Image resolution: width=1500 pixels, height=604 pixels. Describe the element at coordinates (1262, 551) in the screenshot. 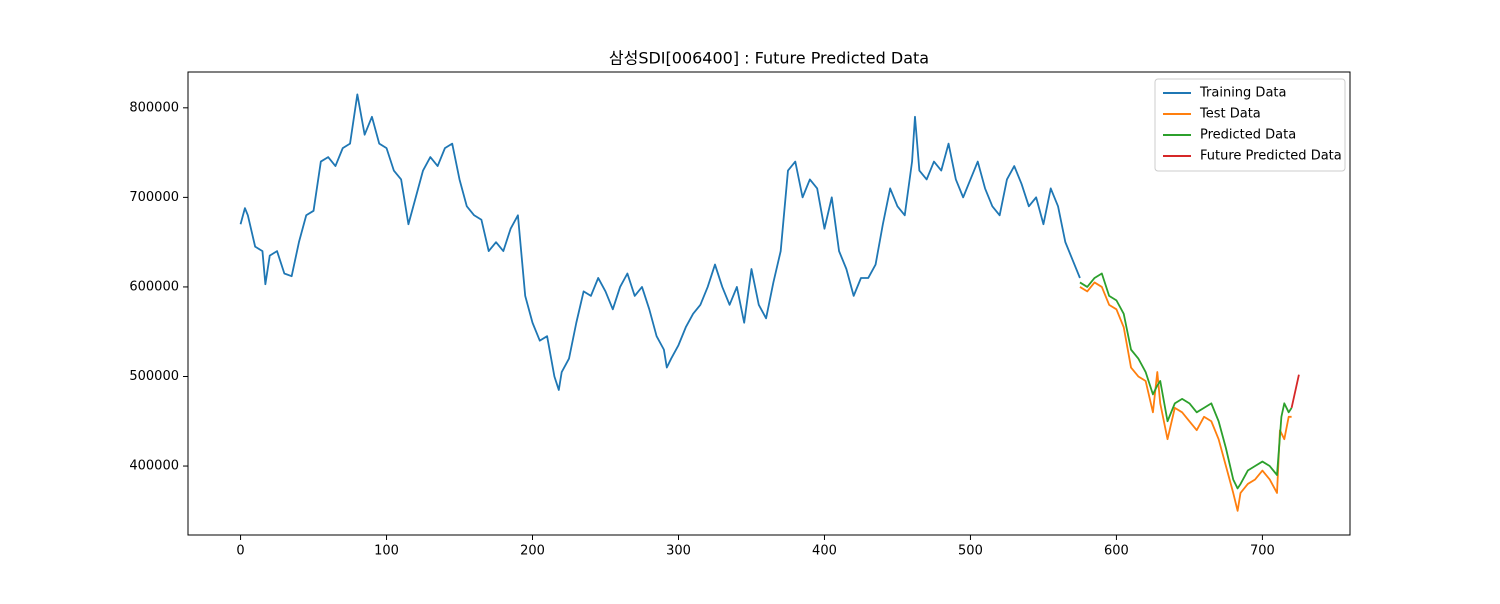

I see `x-tick-label: 700` at that location.